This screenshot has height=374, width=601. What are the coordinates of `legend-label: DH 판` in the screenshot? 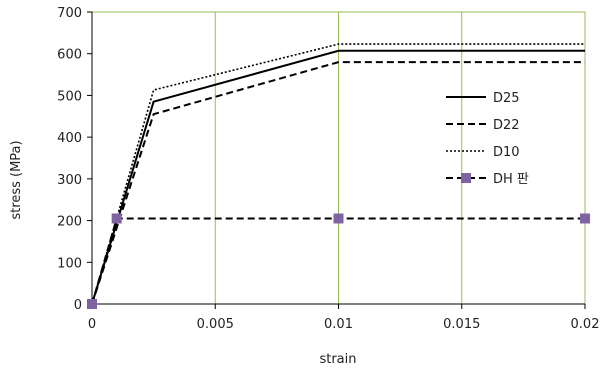 It's located at (511, 179).